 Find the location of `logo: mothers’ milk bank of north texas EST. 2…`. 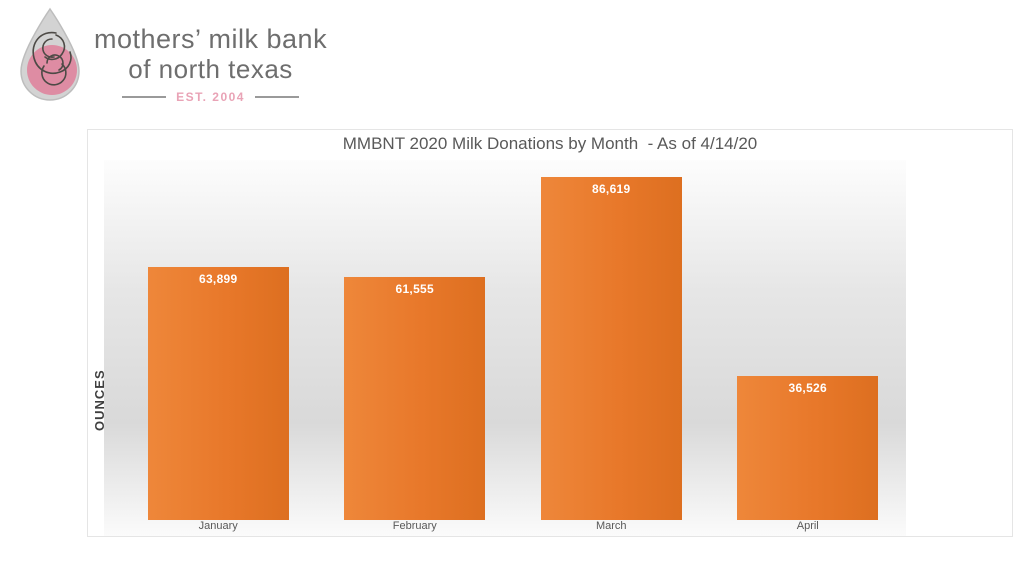

logo: mothers’ milk bank of north texas EST. 2… is located at coordinates (170, 55).